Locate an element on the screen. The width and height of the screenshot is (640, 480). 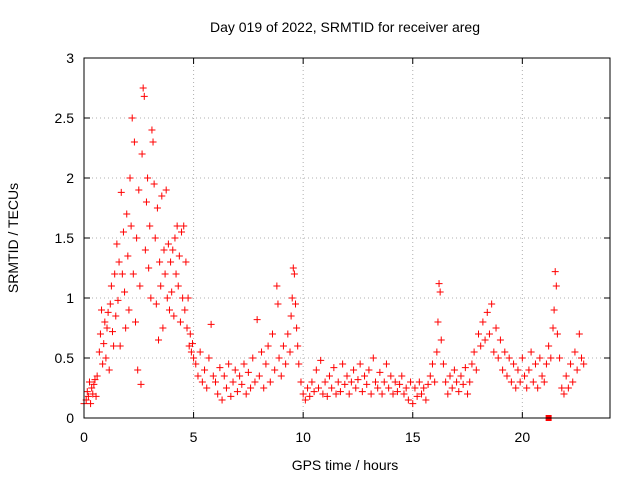
x-tick-labels: 0 5 10 15 20 is located at coordinates (305, 437).